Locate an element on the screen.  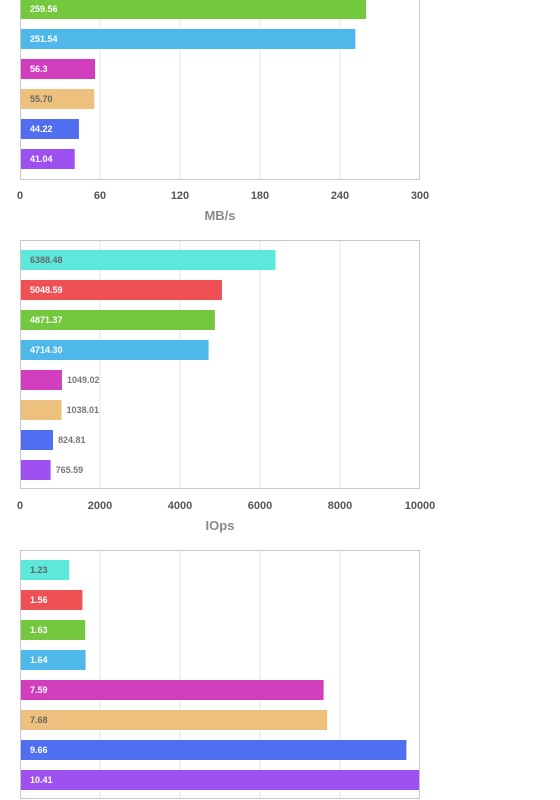
bar-value-label: 44.22 is located at coordinates (41, 129).